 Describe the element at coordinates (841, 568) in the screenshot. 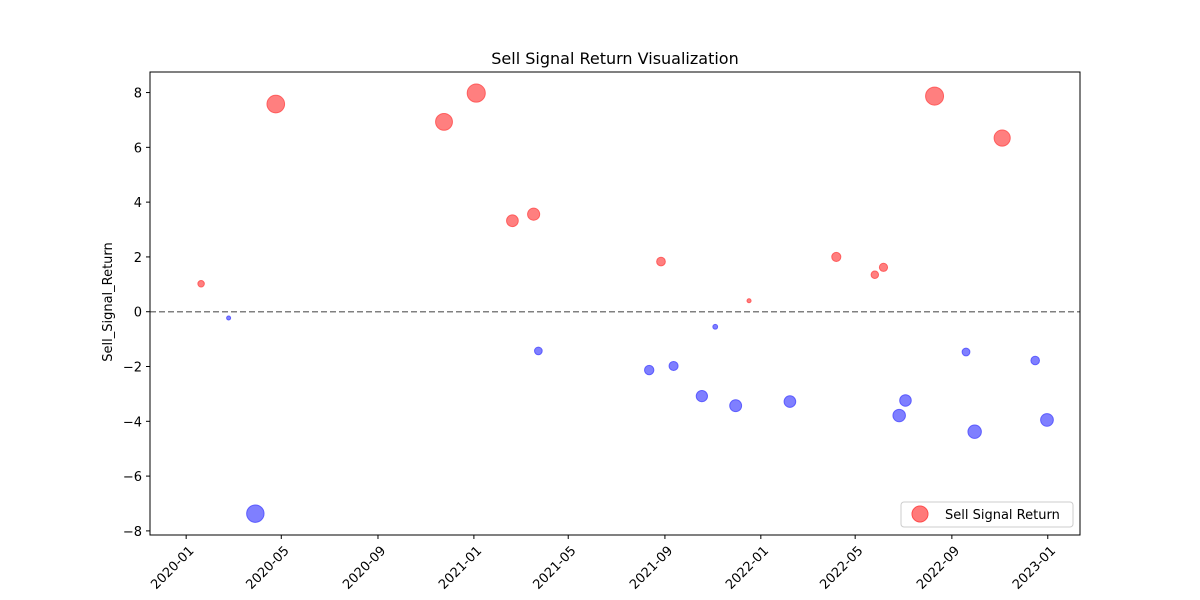

I see `x-tick-label: 2022-05` at that location.